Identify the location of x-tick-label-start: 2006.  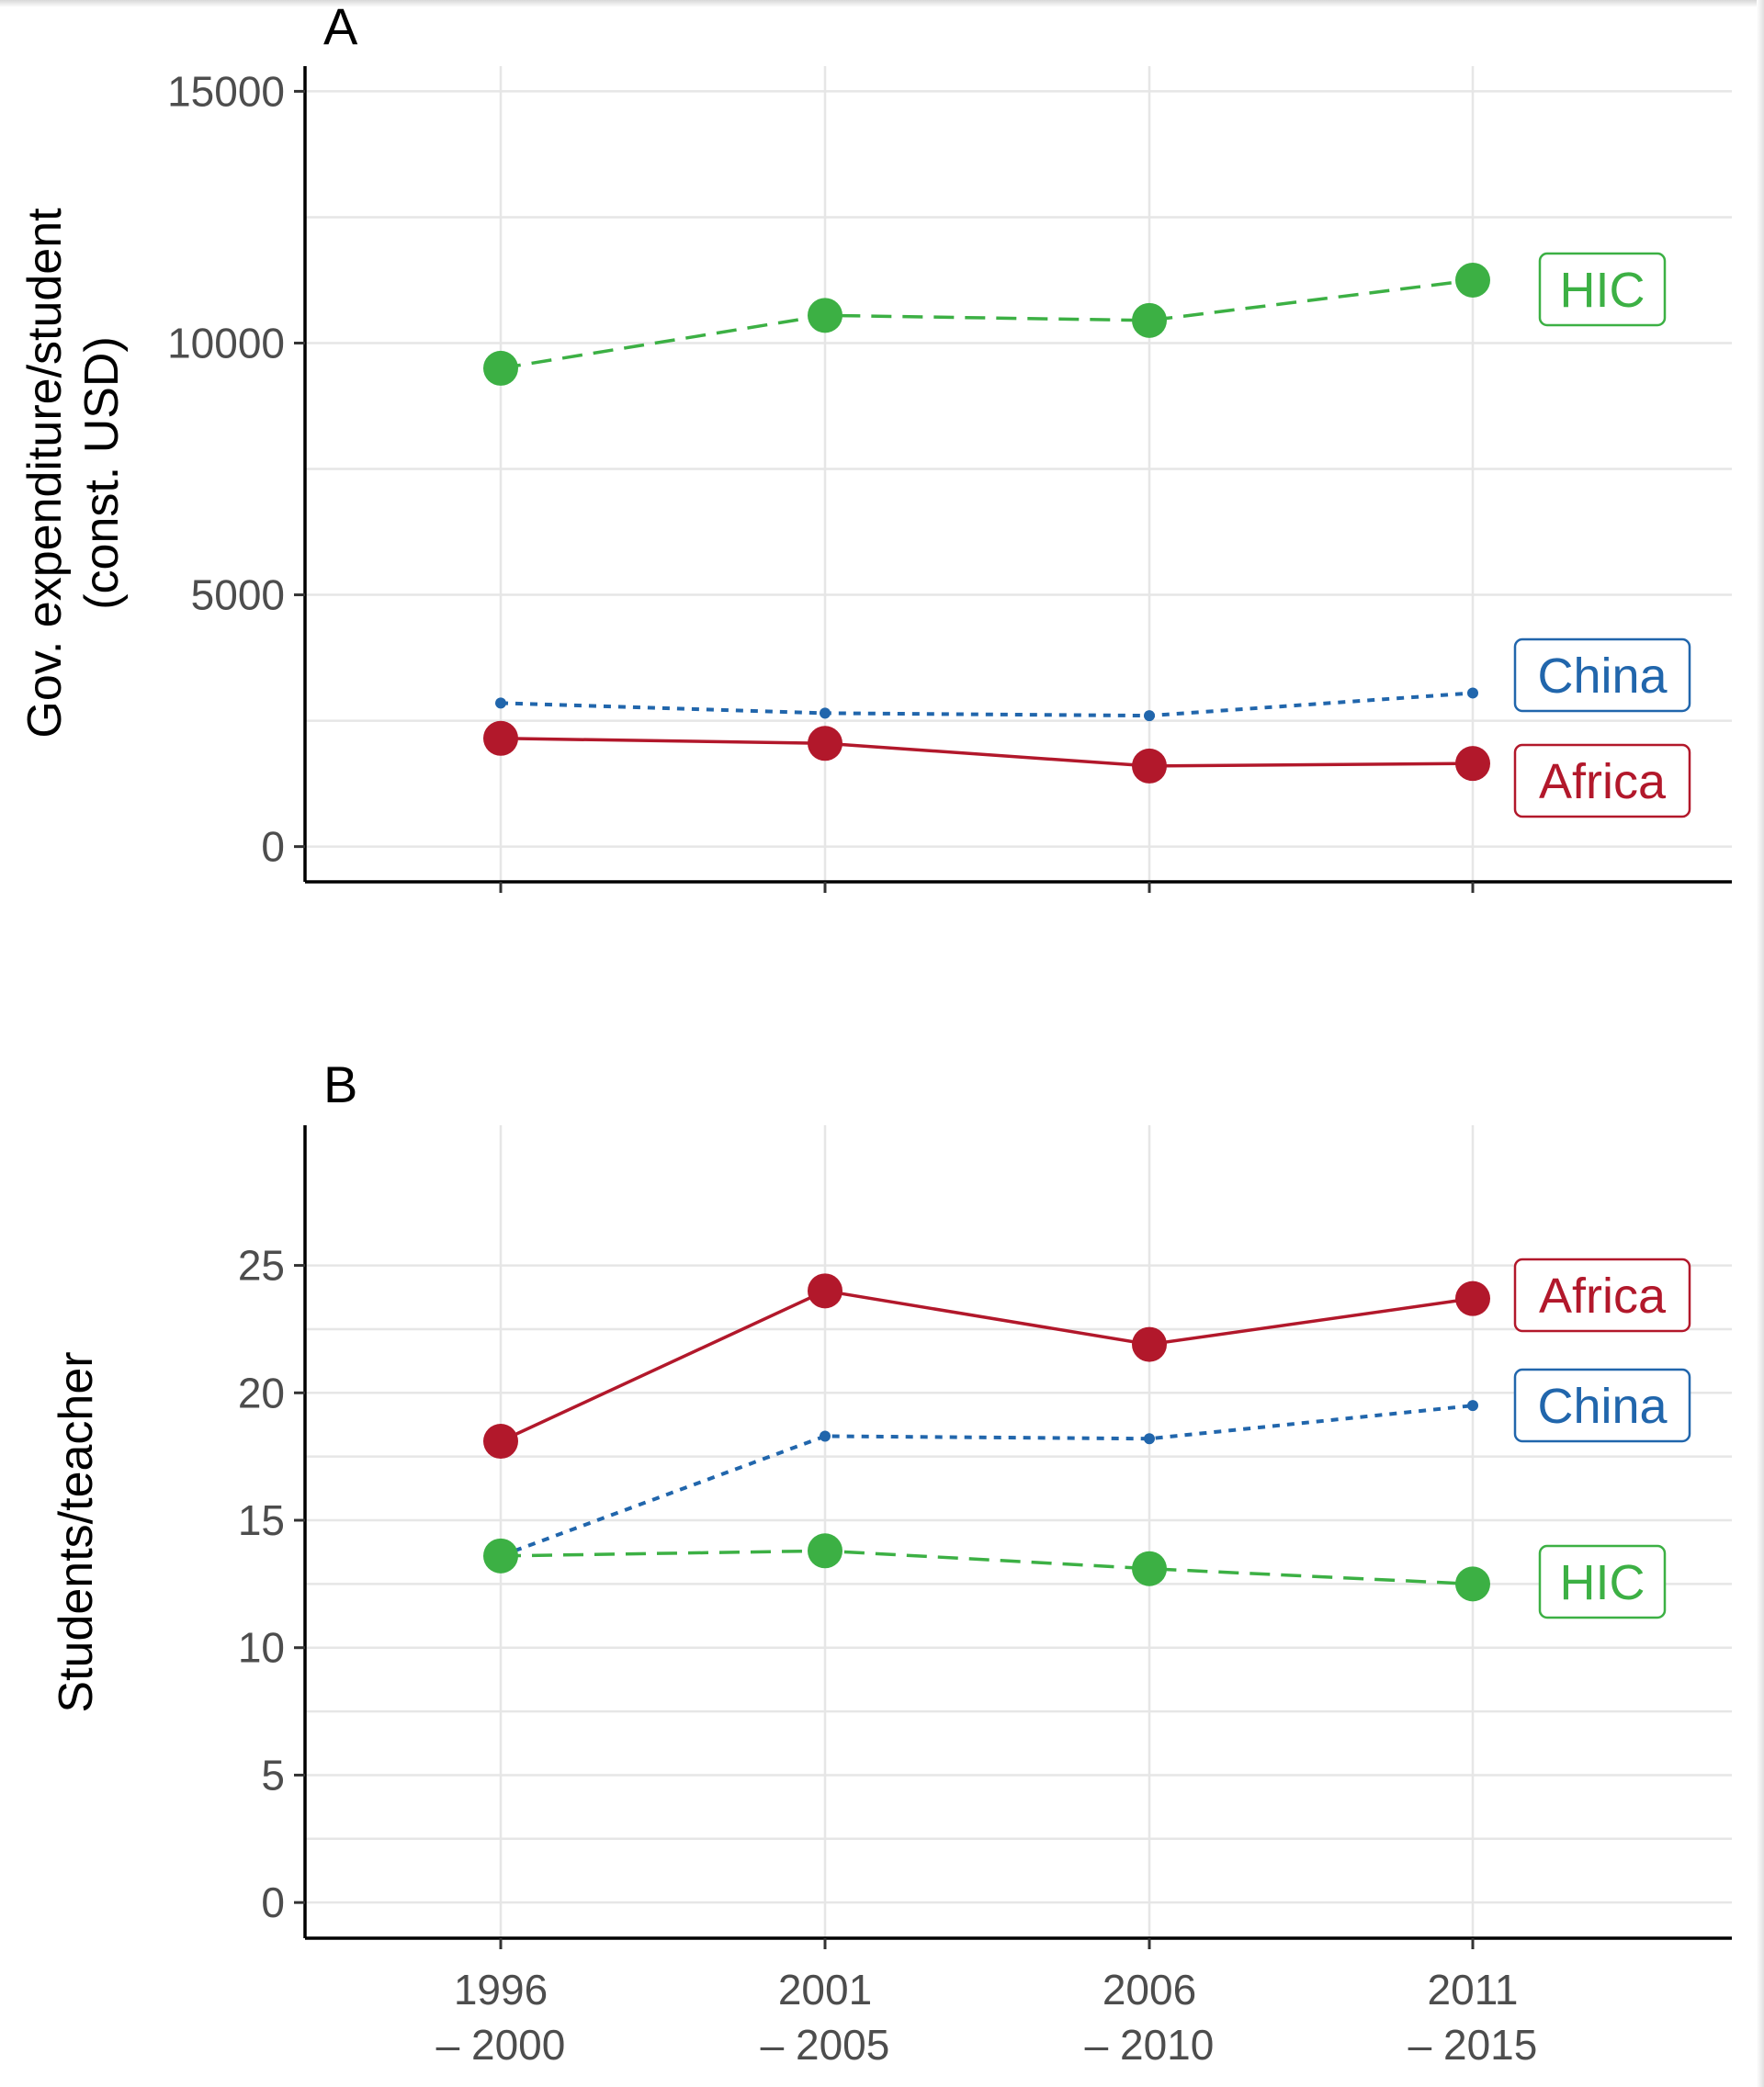
(1149, 1990).